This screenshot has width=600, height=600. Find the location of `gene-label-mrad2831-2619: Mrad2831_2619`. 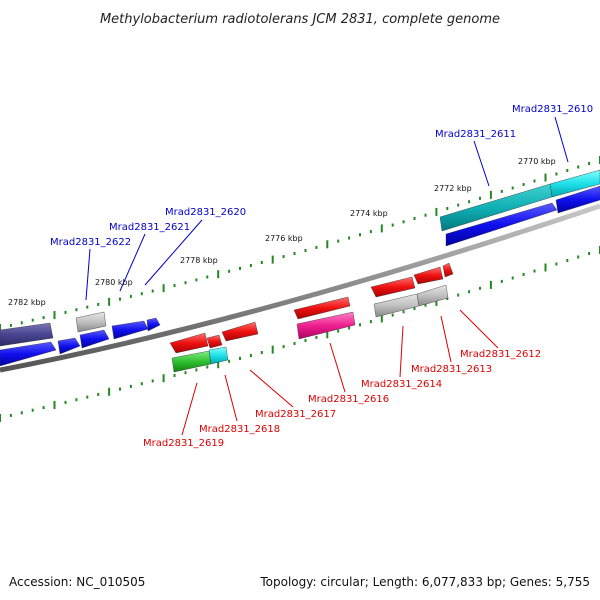

gene-label-mrad2831-2619: Mrad2831_2619 is located at coordinates (183, 443).